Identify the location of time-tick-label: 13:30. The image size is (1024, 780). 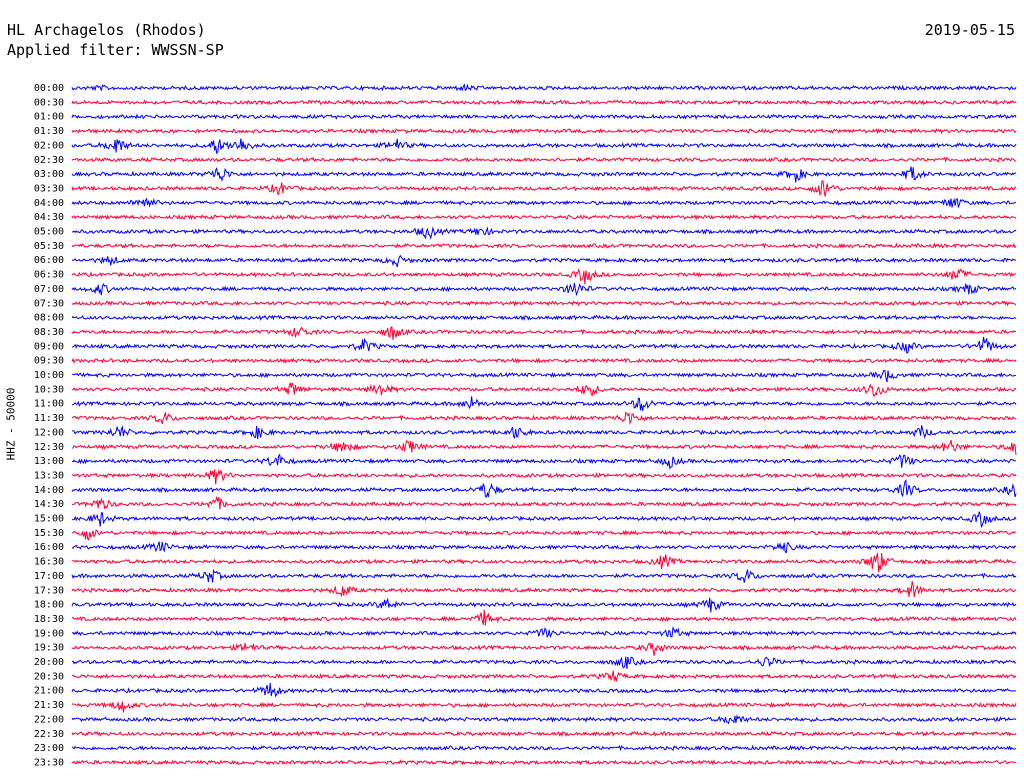
(49, 475).